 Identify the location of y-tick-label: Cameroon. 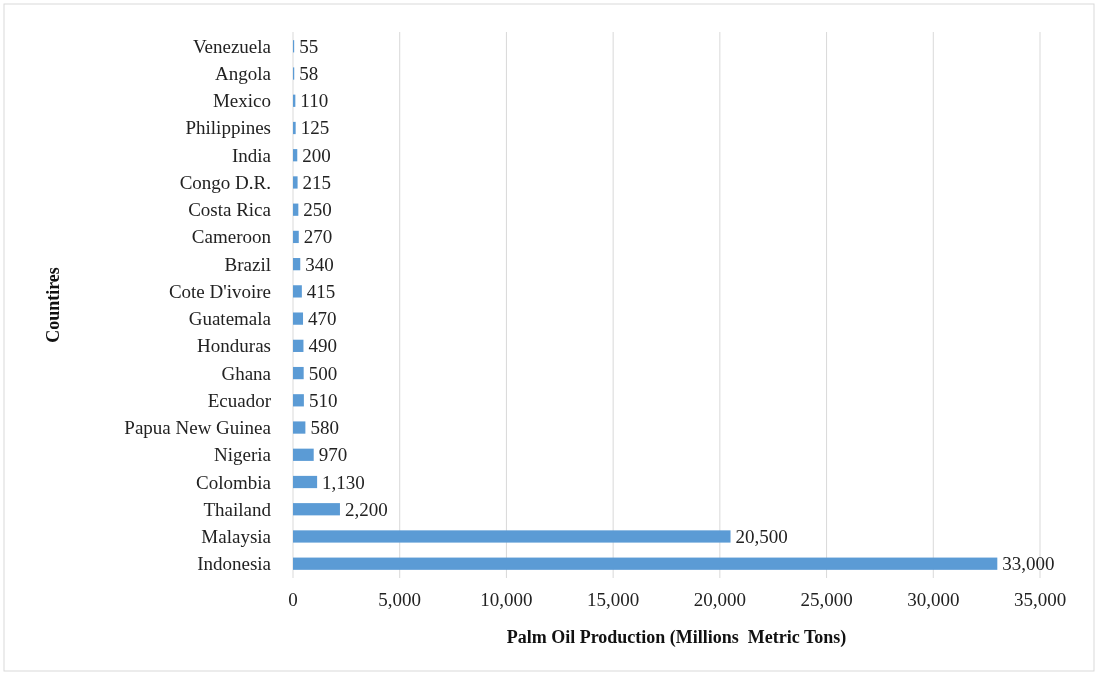
(231, 237).